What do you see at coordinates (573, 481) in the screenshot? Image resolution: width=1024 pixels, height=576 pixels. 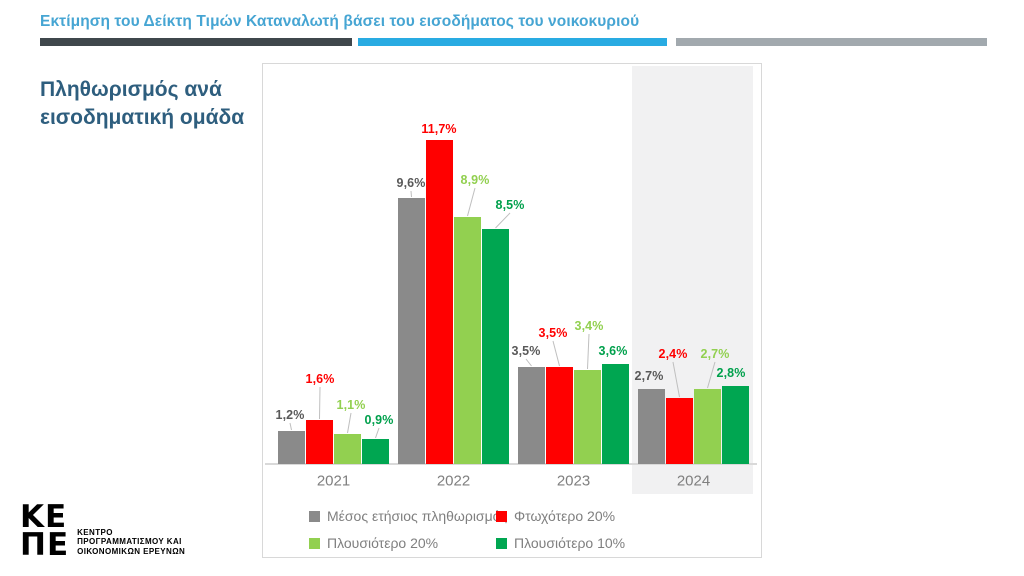 I see `category-label-2023: 2023` at bounding box center [573, 481].